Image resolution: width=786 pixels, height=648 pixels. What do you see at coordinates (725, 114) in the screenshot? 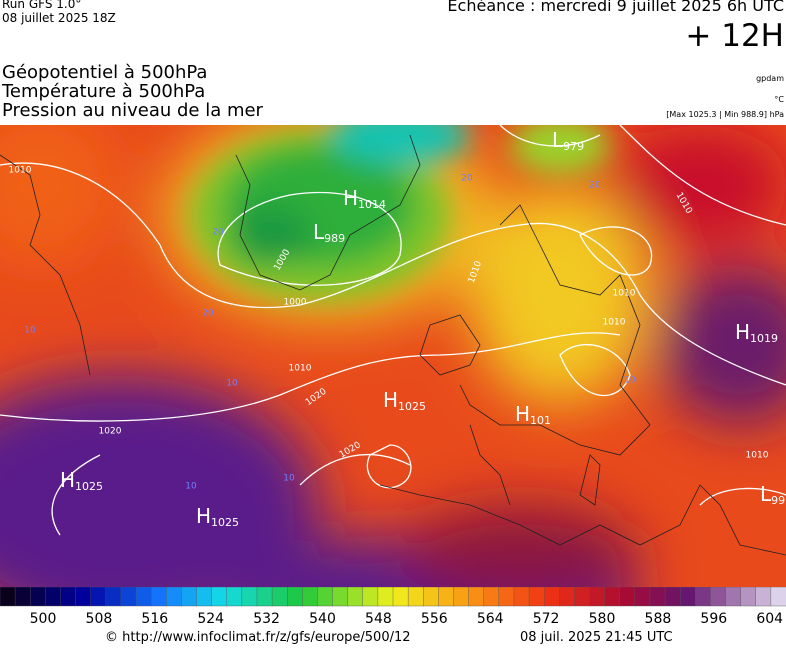
I see `unit: [Max 1025.3 | Min 988.9] hPa` at bounding box center [725, 114].